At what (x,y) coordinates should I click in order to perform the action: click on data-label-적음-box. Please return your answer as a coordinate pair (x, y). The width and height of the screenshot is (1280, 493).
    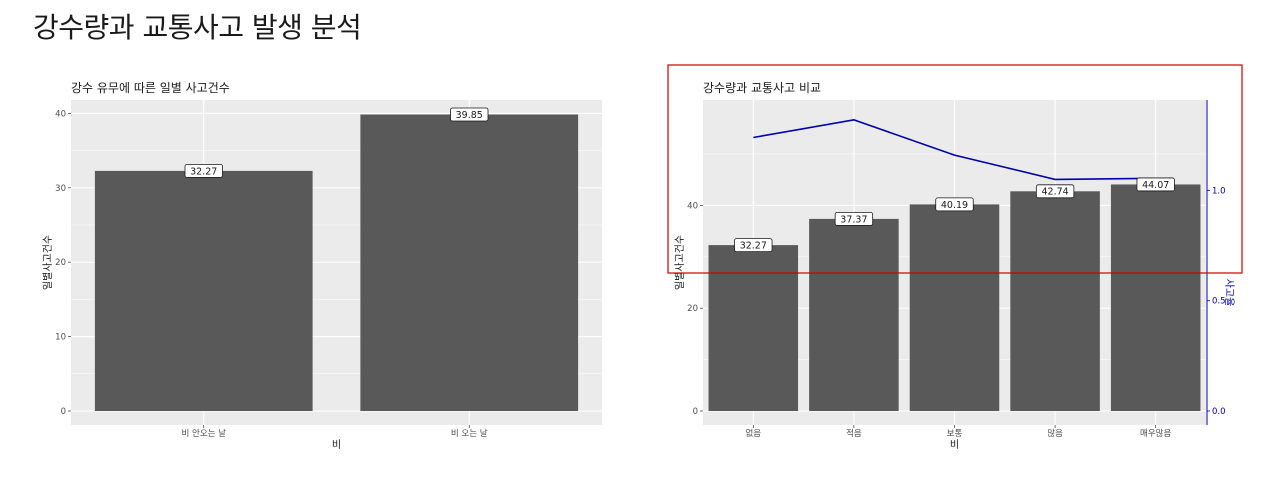
    Looking at the image, I should click on (854, 218).